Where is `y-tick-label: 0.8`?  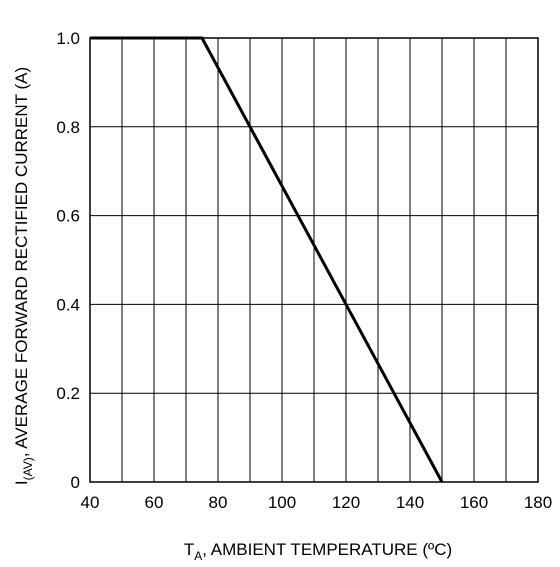 y-tick-label: 0.8 is located at coordinates (68, 127).